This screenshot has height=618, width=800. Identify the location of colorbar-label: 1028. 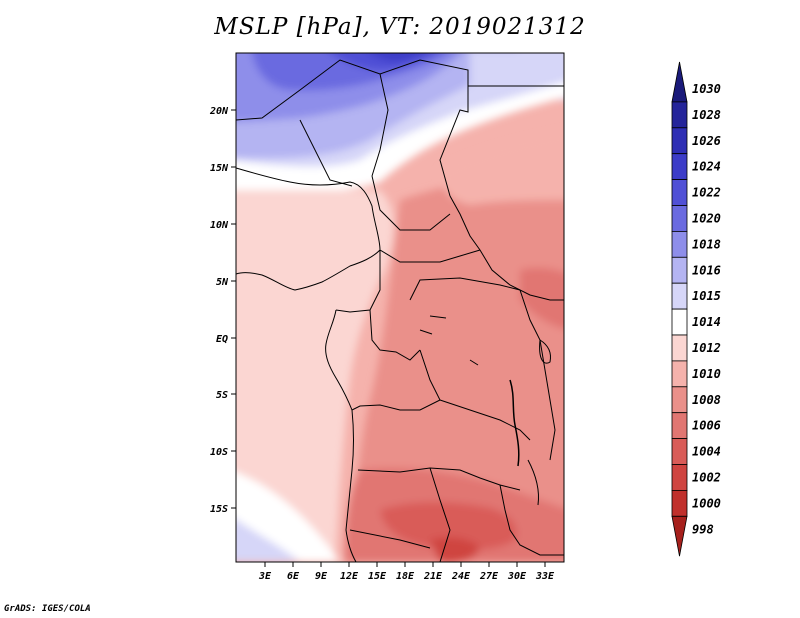
(706, 115).